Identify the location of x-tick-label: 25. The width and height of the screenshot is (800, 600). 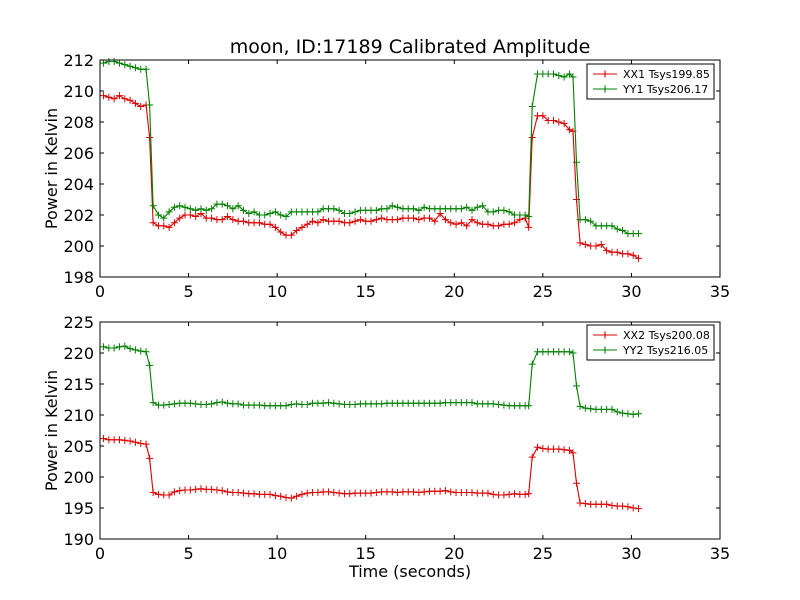
(543, 553).